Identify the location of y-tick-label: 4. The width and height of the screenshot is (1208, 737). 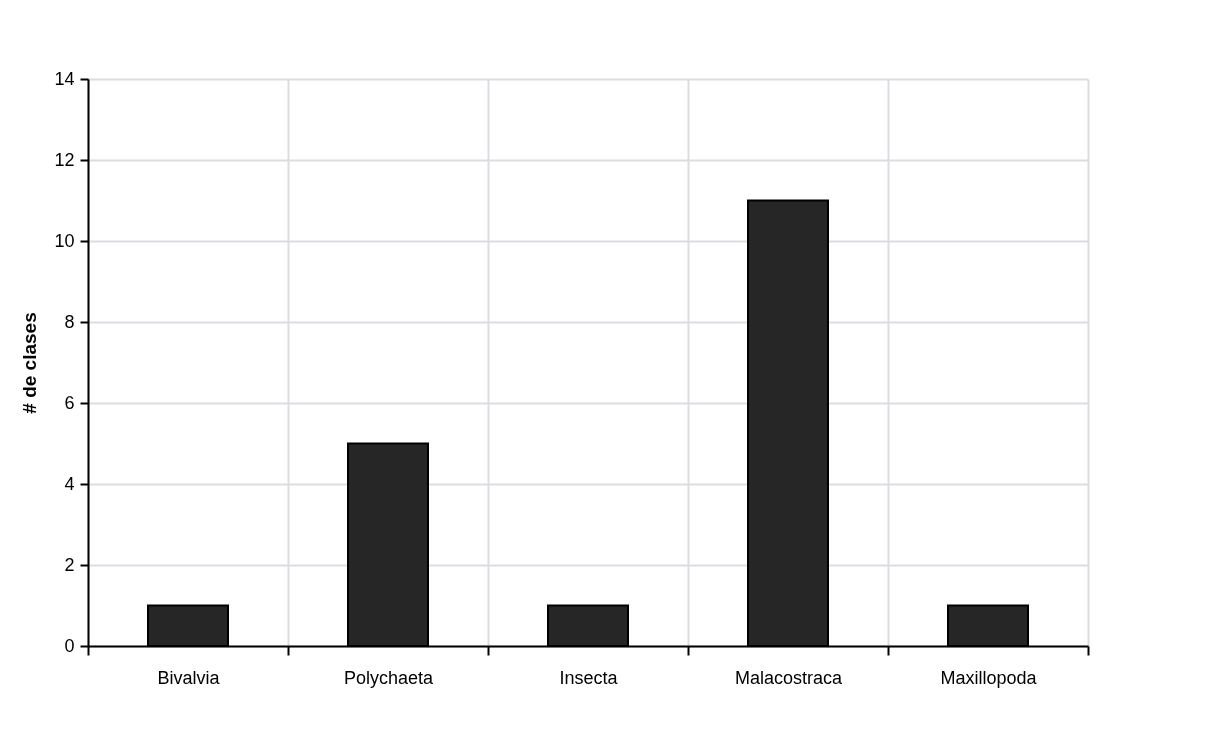
(69, 483).